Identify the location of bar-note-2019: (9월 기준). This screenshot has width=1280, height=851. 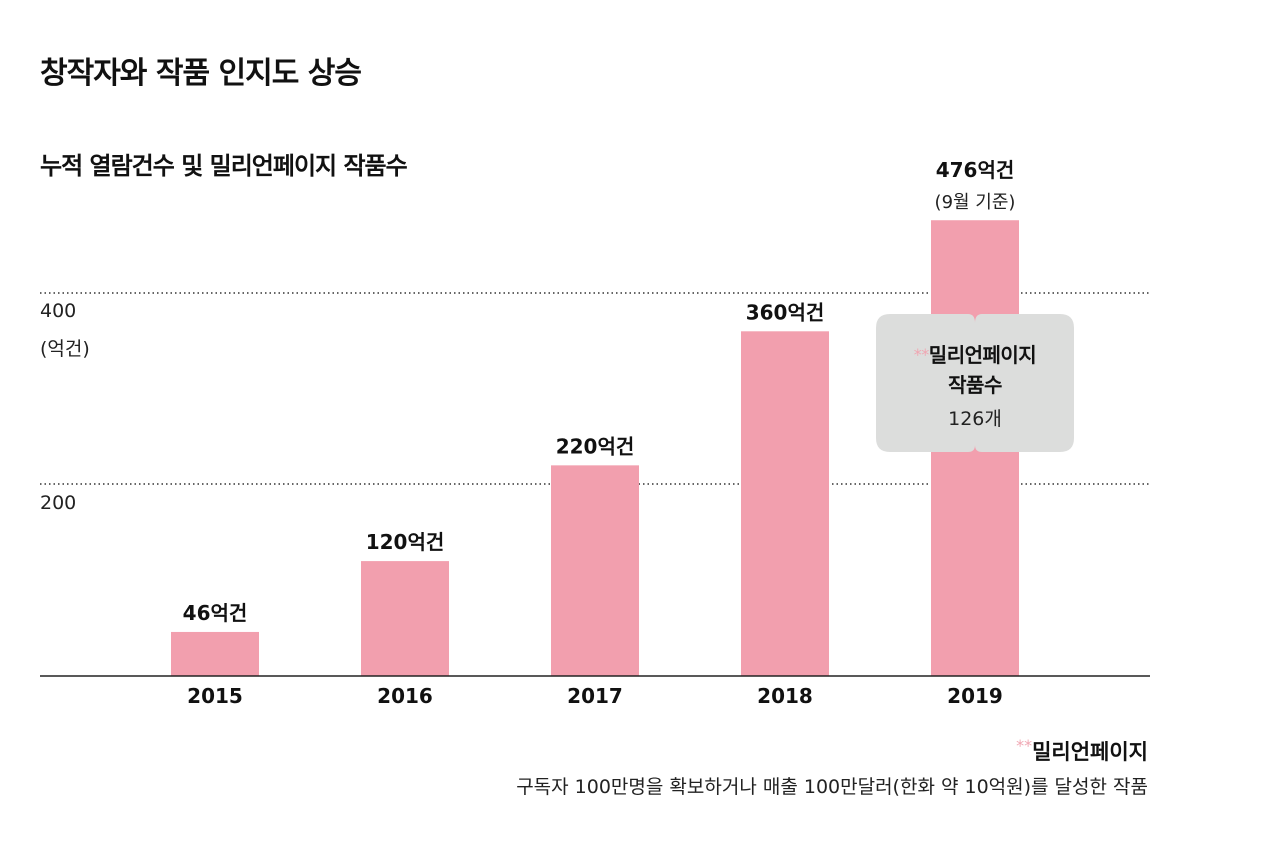
(975, 202).